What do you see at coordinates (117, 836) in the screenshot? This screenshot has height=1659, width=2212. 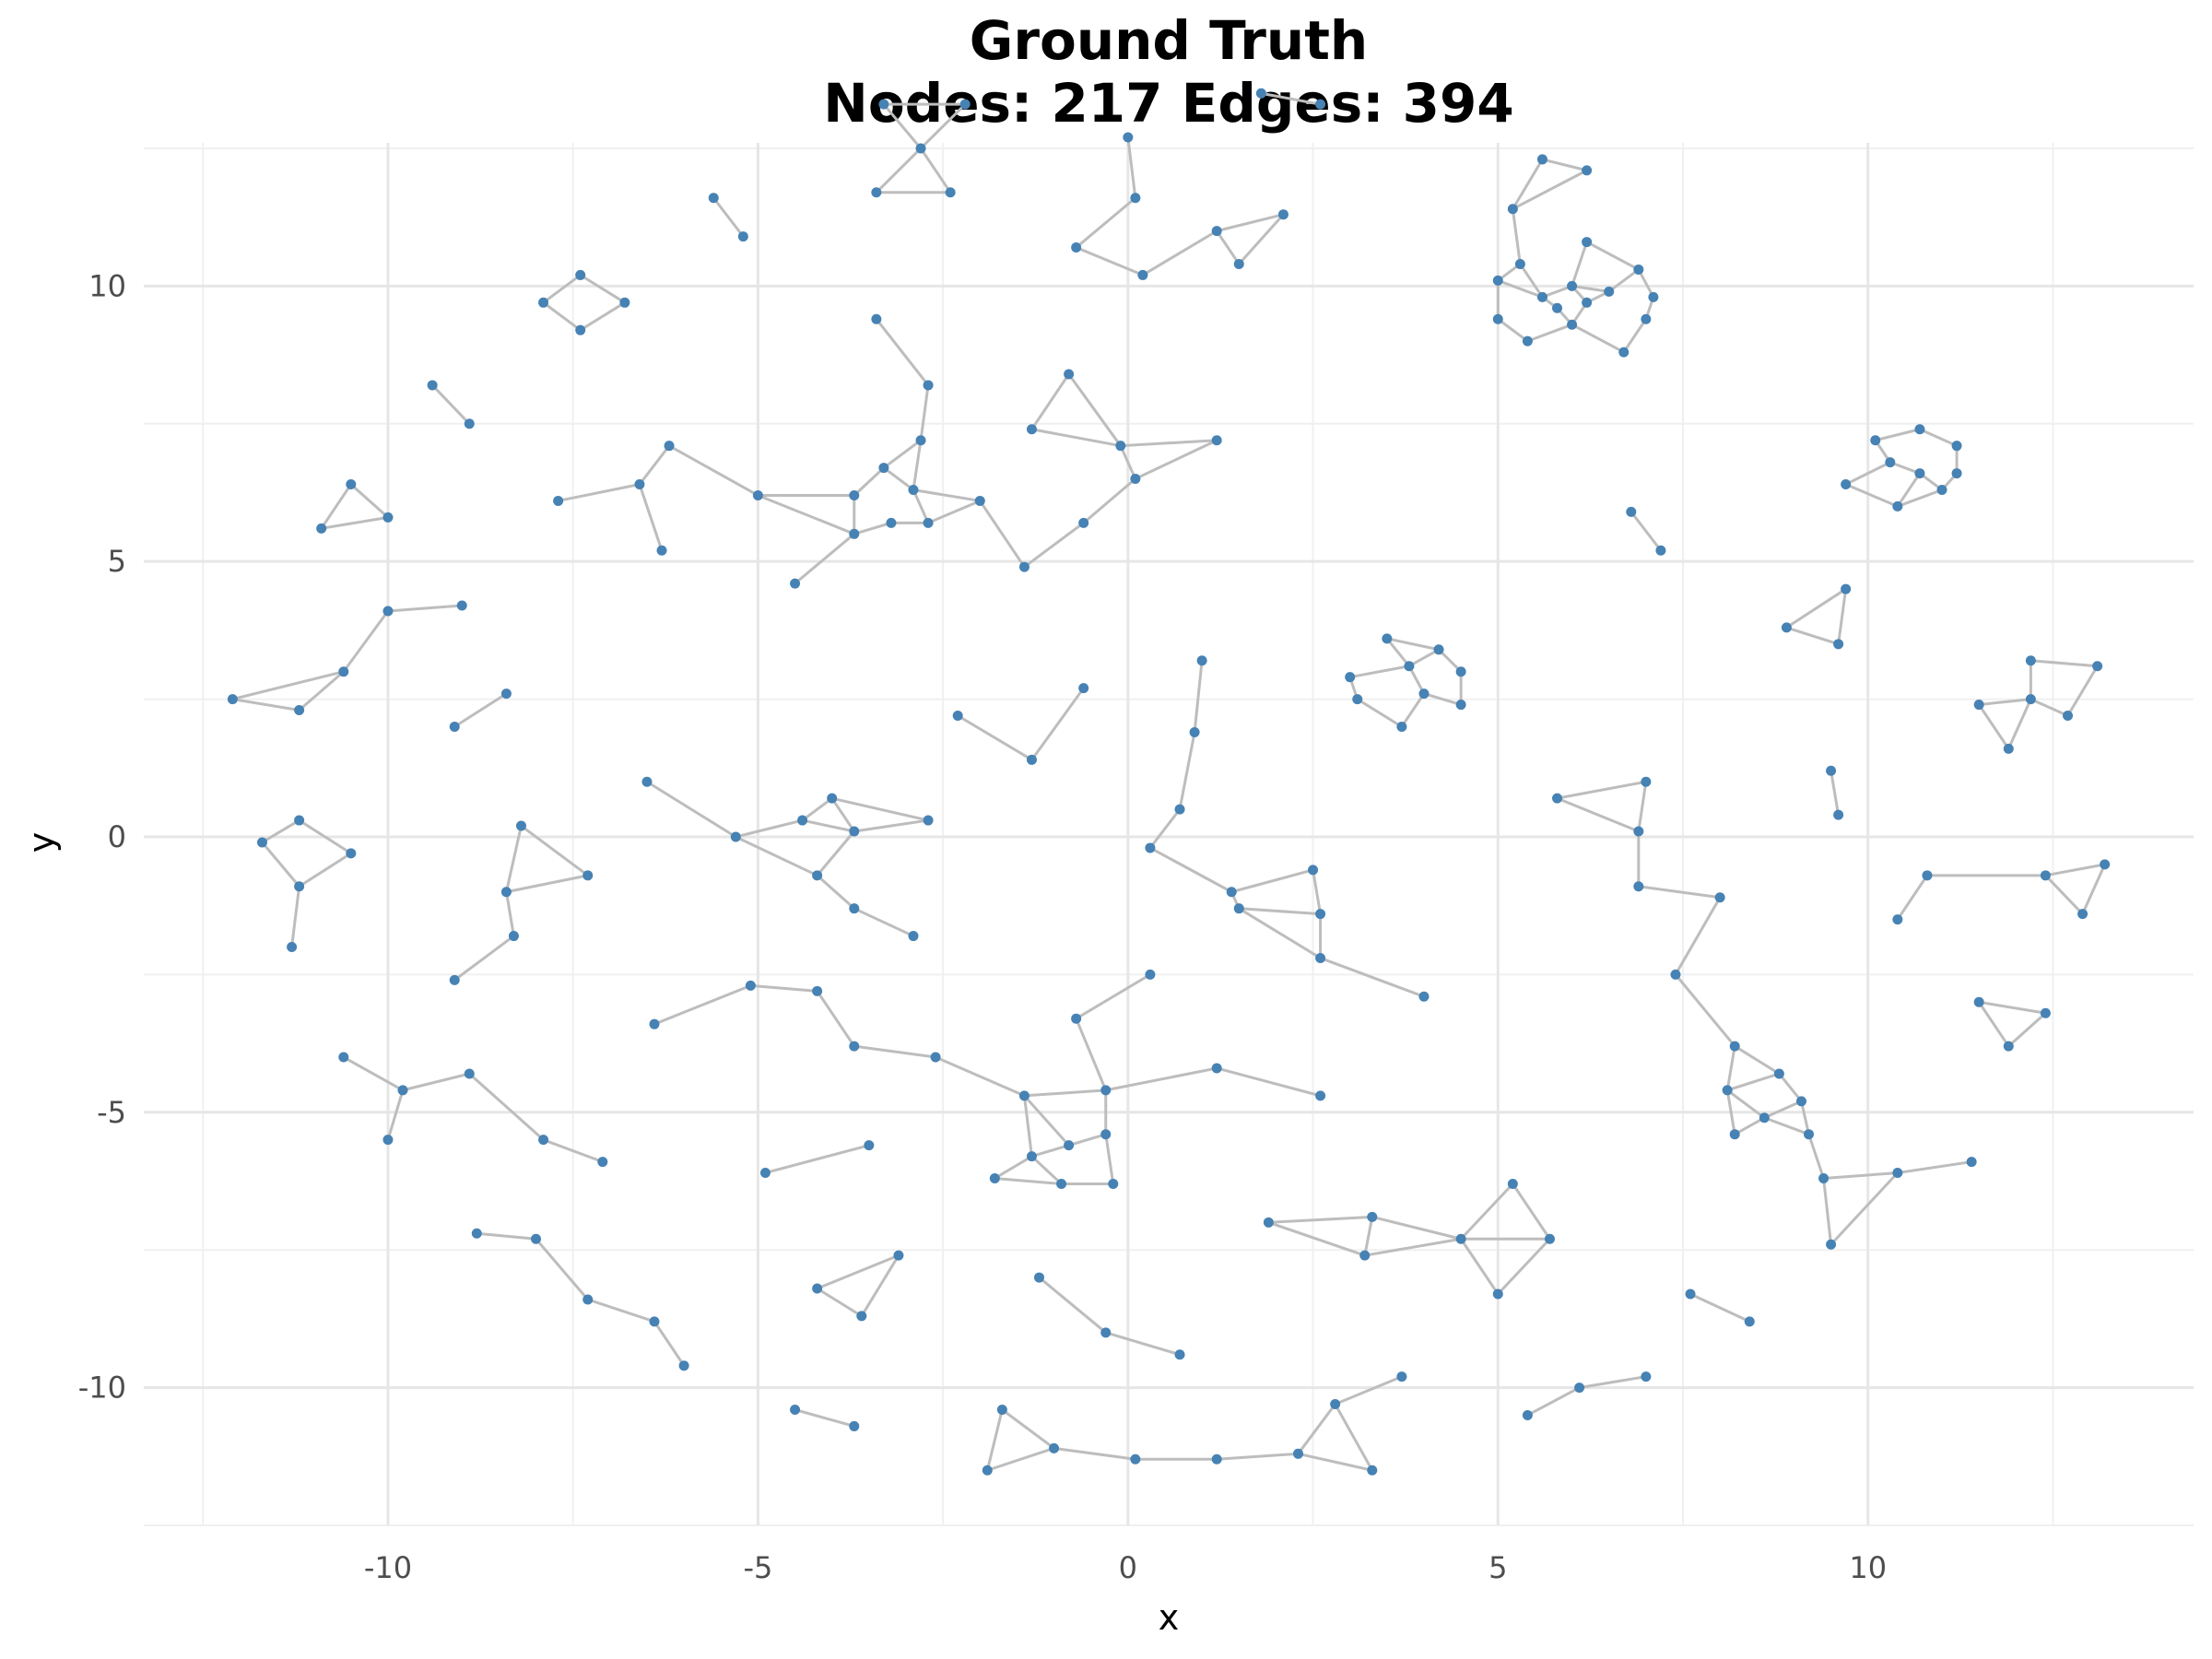 I see `y-tick-label: 0` at bounding box center [117, 836].